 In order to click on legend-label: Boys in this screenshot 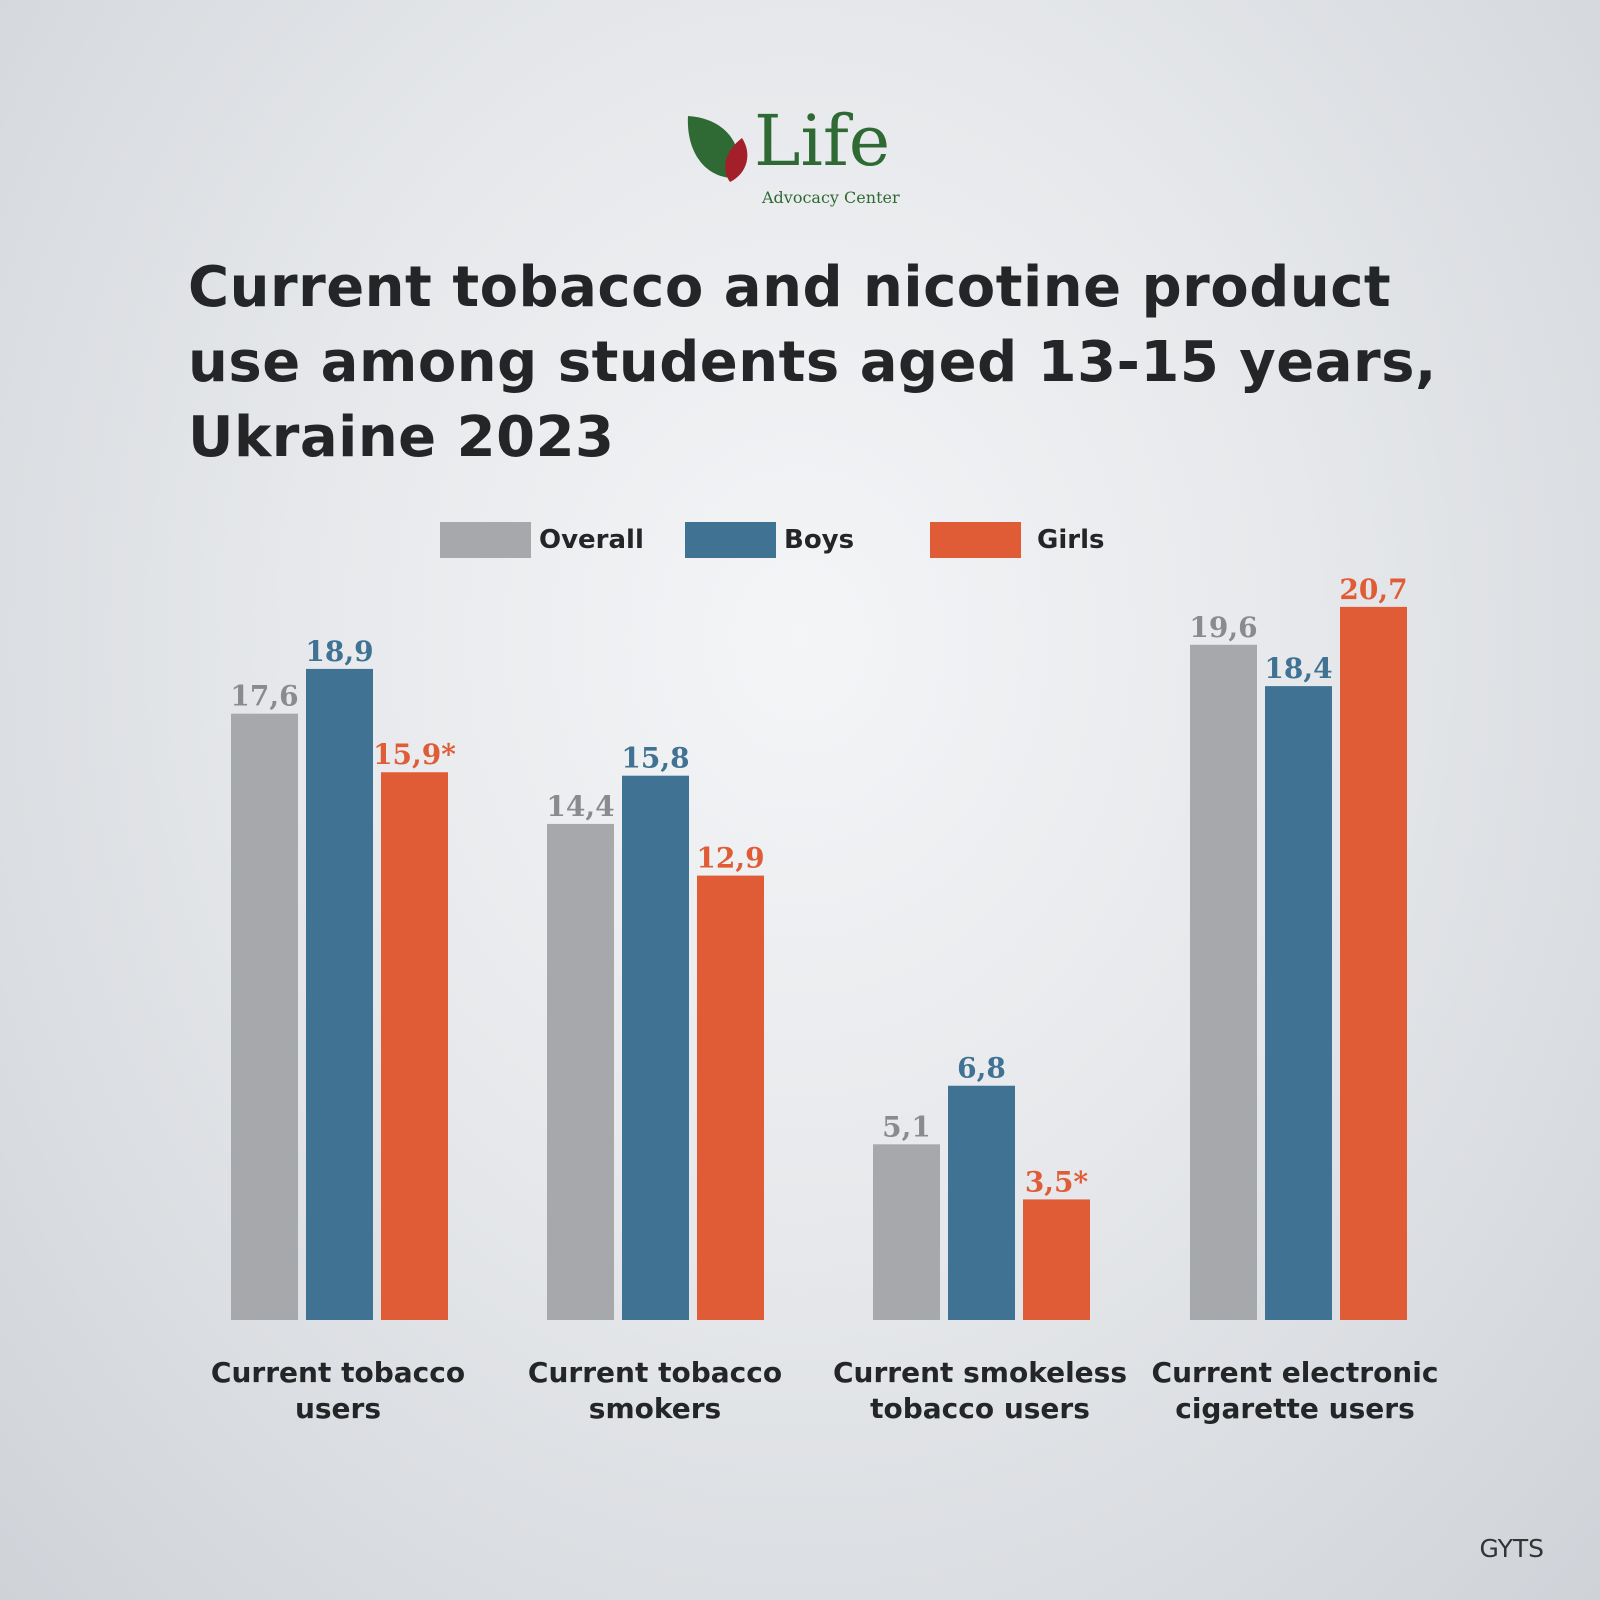, I will do `click(819, 540)`.